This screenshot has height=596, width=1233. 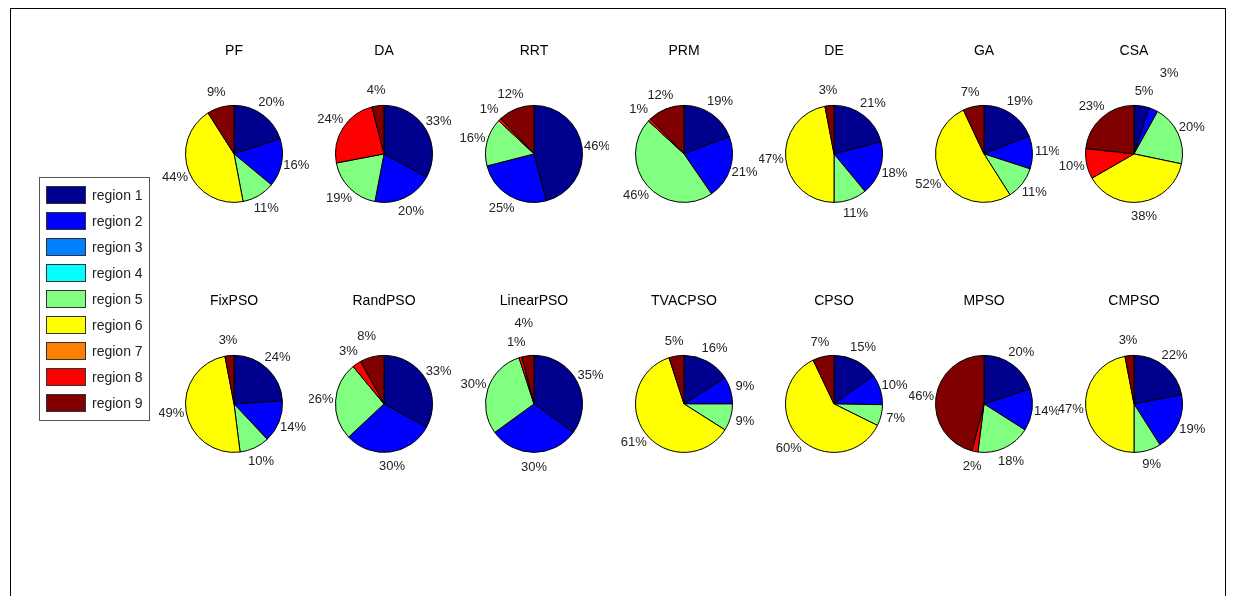 What do you see at coordinates (1092, 106) in the screenshot?
I see `data-label: 23%` at bounding box center [1092, 106].